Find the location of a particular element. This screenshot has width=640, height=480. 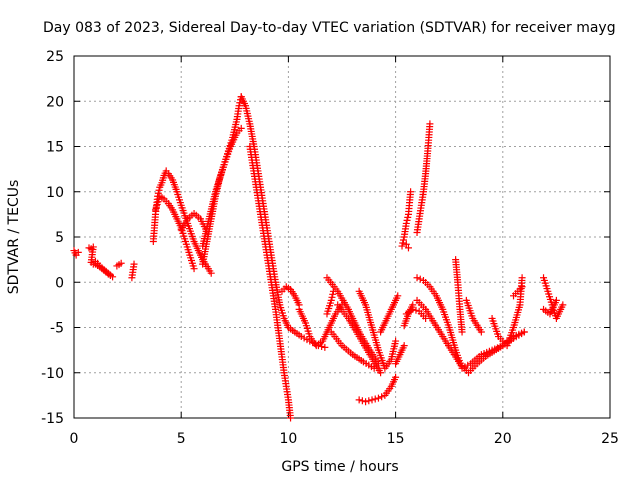

y-tick-labels: -15 -10 -5 0 5 10 15 20 25 is located at coordinates (52, 238).